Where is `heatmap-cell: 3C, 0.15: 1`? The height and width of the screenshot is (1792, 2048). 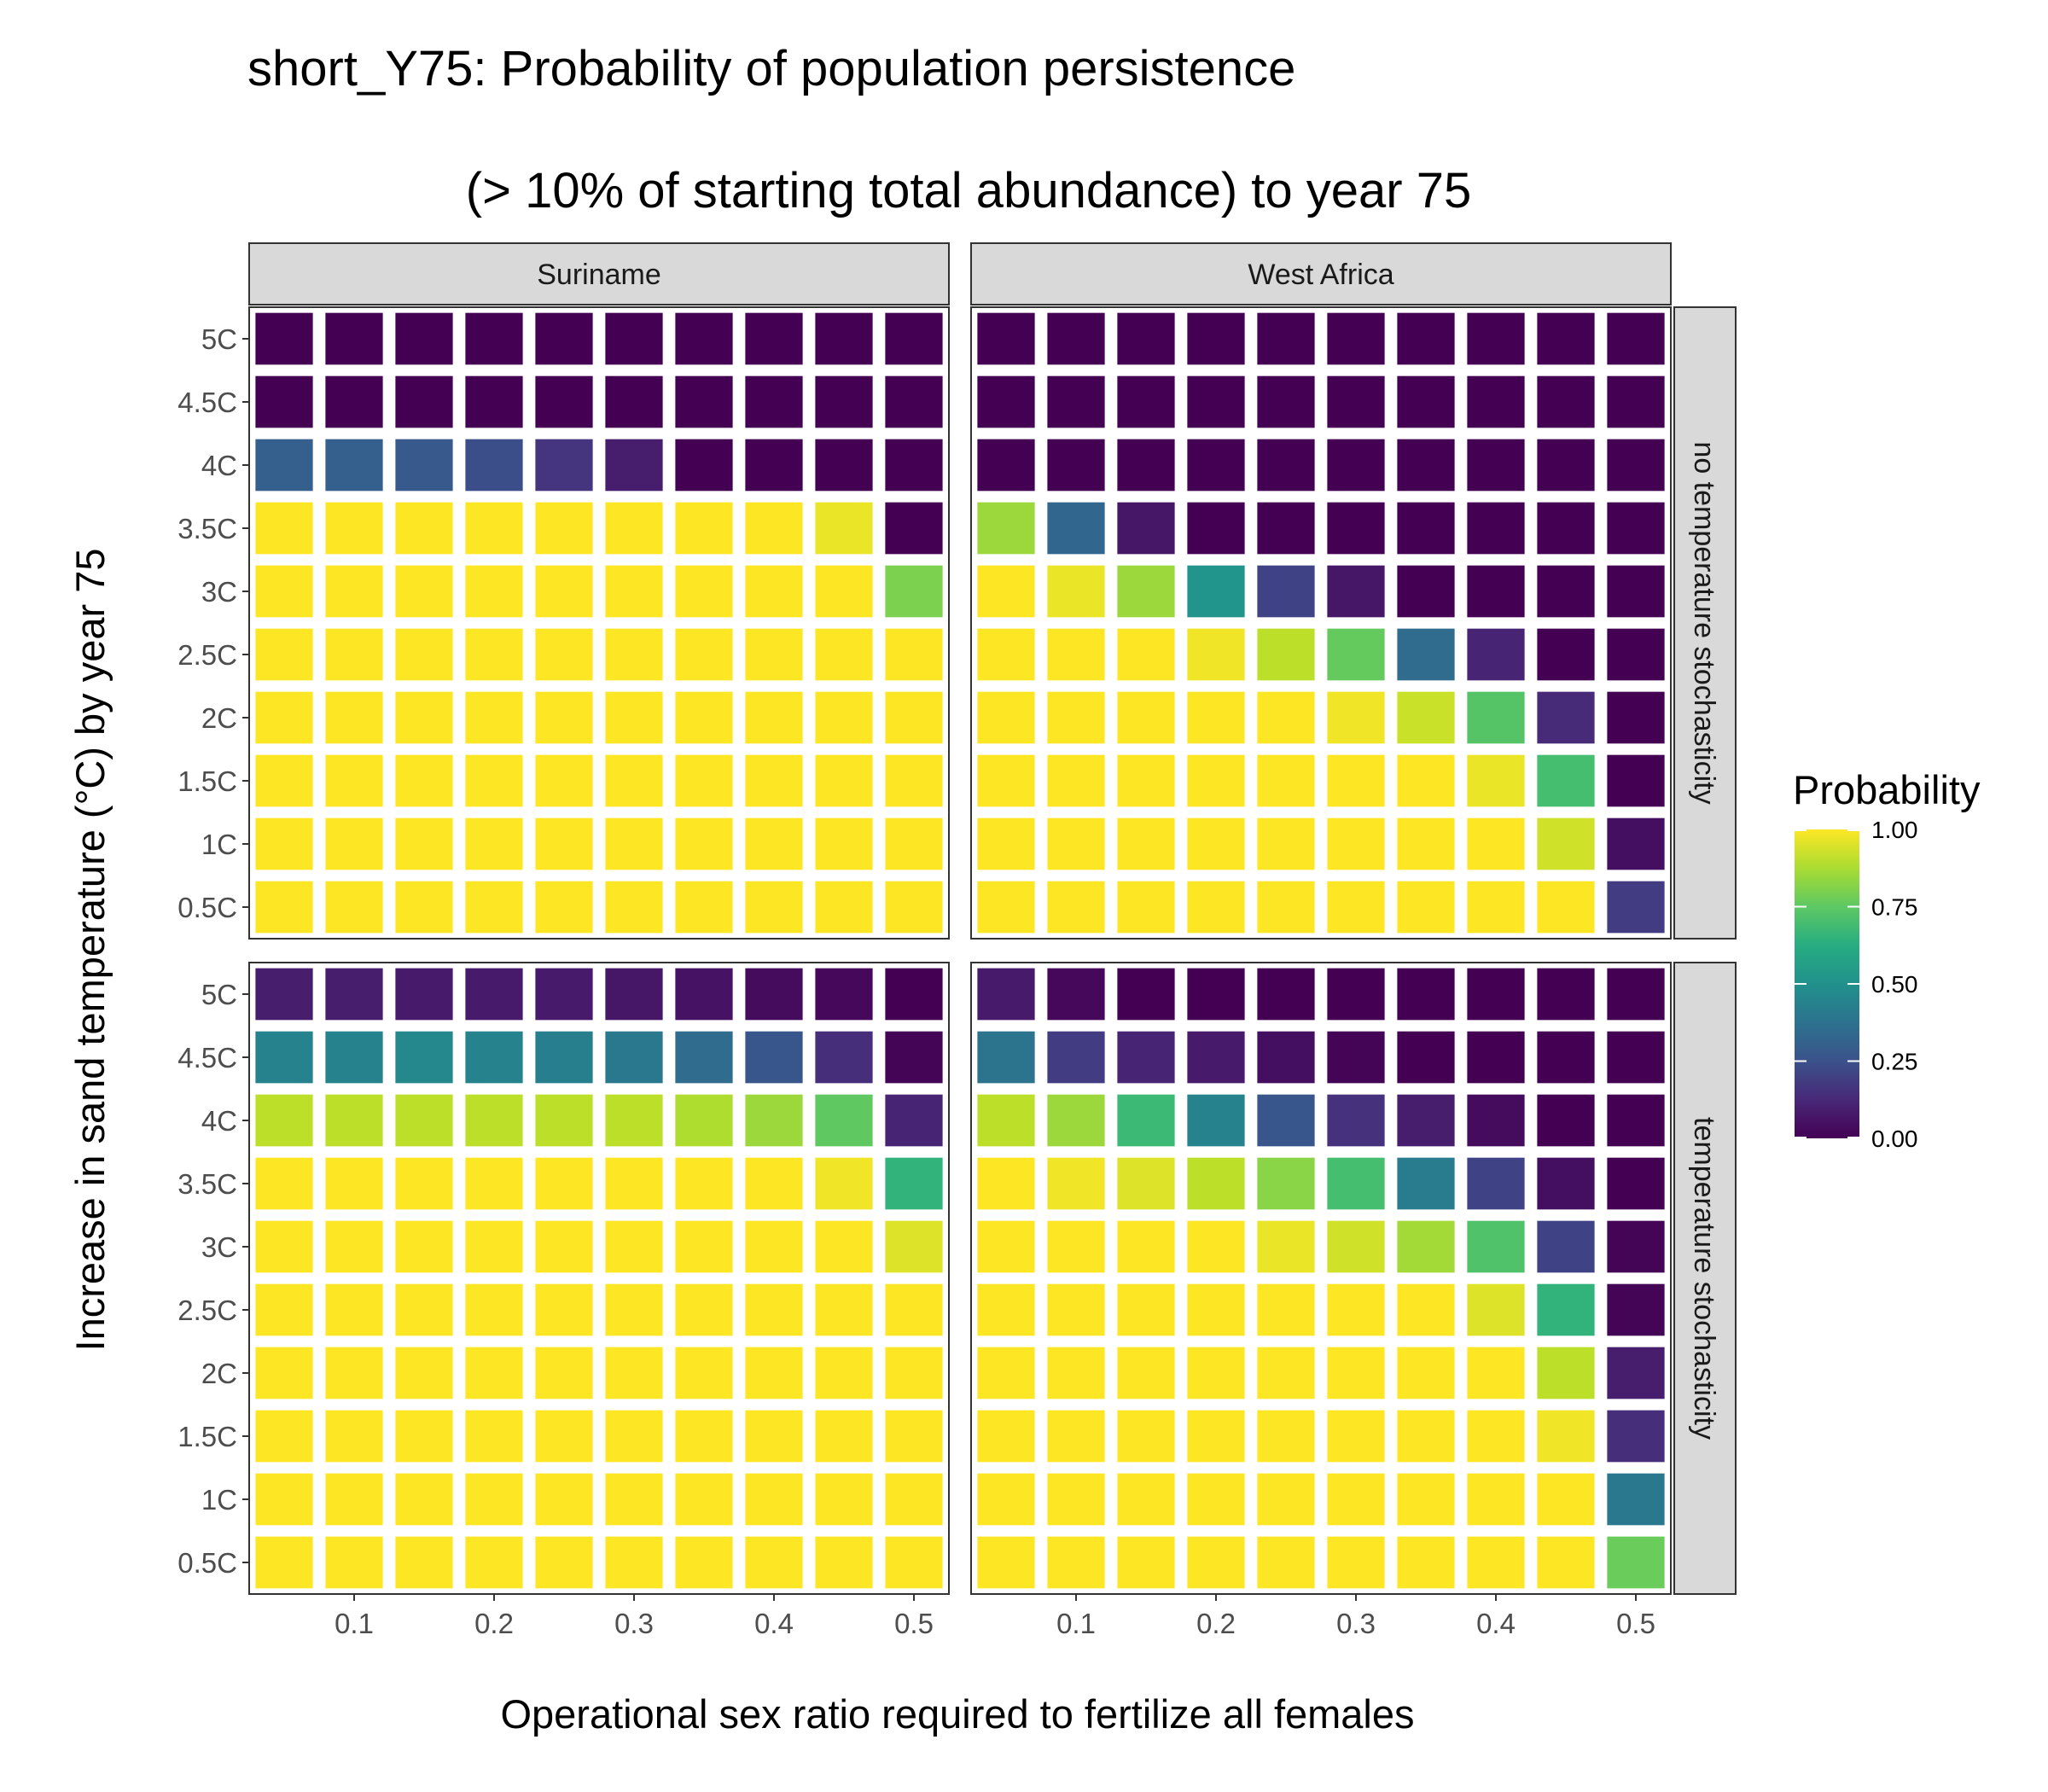 heatmap-cell: 3C, 0.15: 1 is located at coordinates (1146, 1246).